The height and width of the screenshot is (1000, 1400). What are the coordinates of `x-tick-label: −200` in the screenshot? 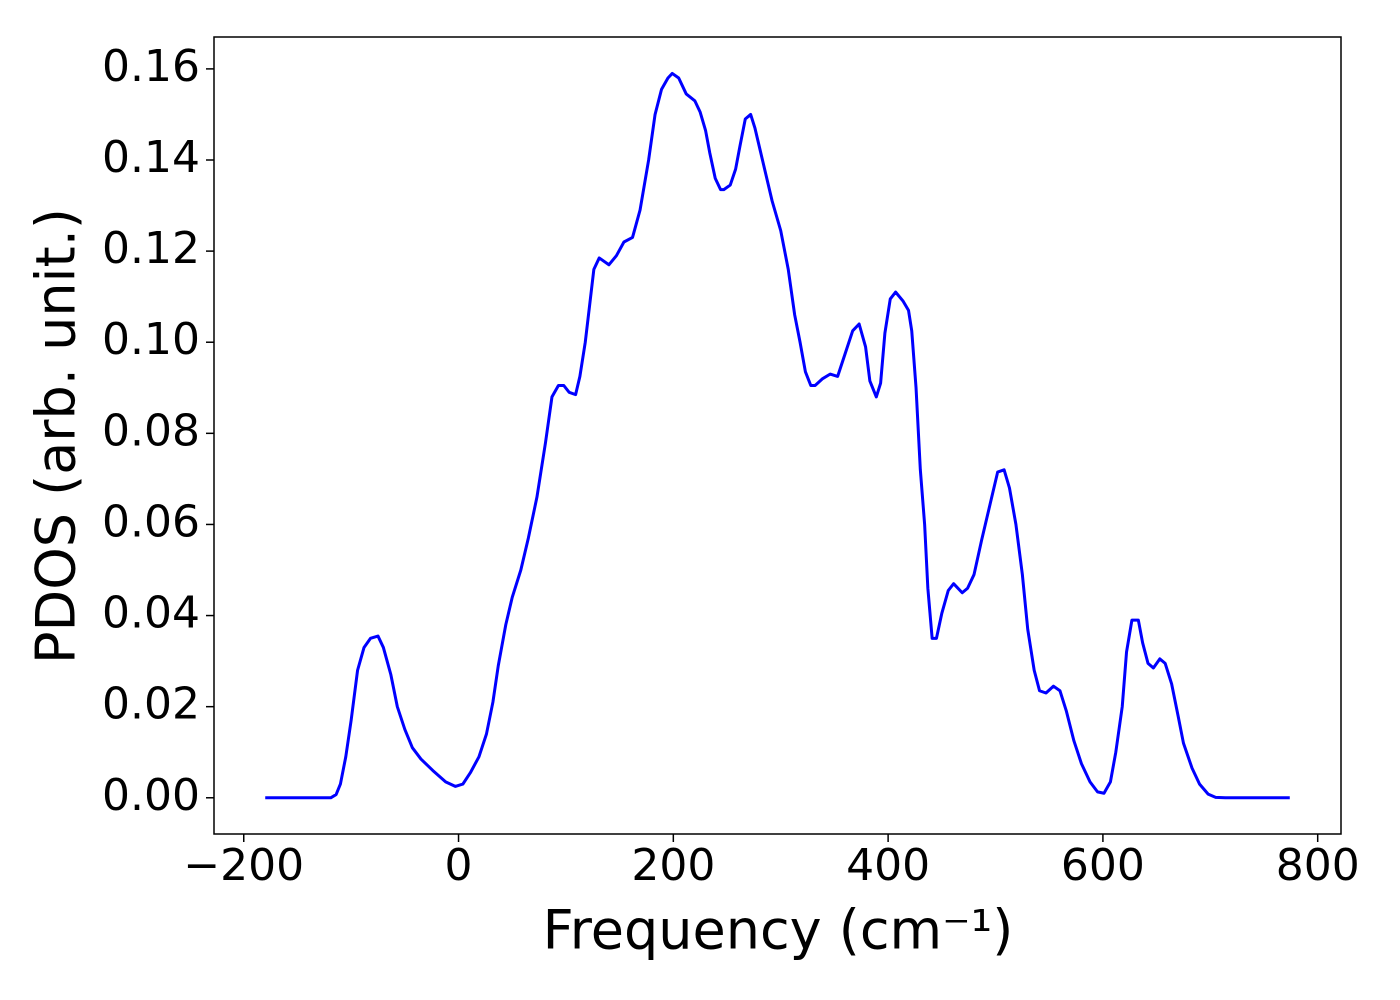 It's located at (243, 865).